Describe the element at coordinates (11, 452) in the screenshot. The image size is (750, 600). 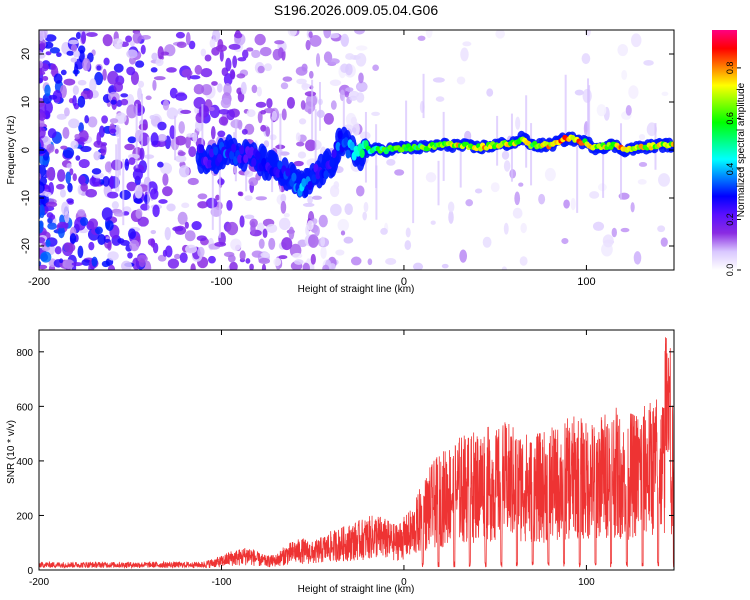
I see `snr-y-label: SNR (10 * v/v)` at that location.